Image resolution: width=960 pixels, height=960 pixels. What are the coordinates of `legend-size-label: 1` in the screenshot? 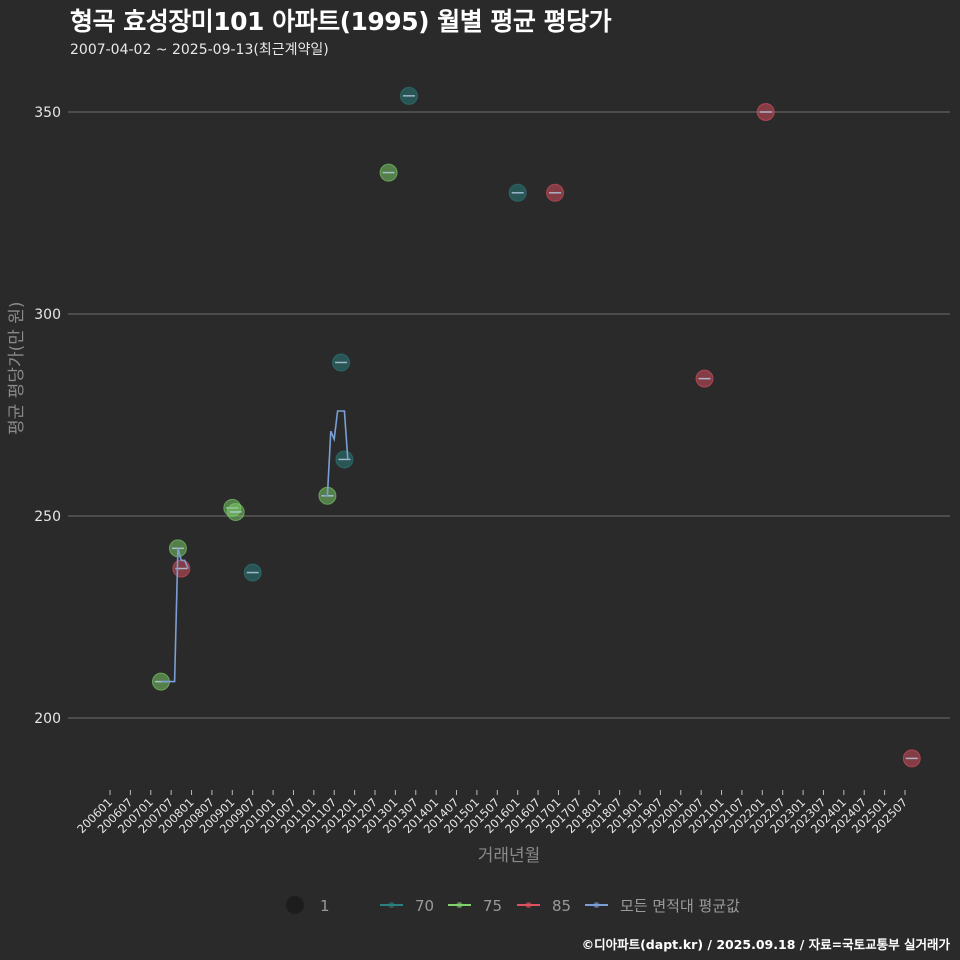 It's located at (325, 906).